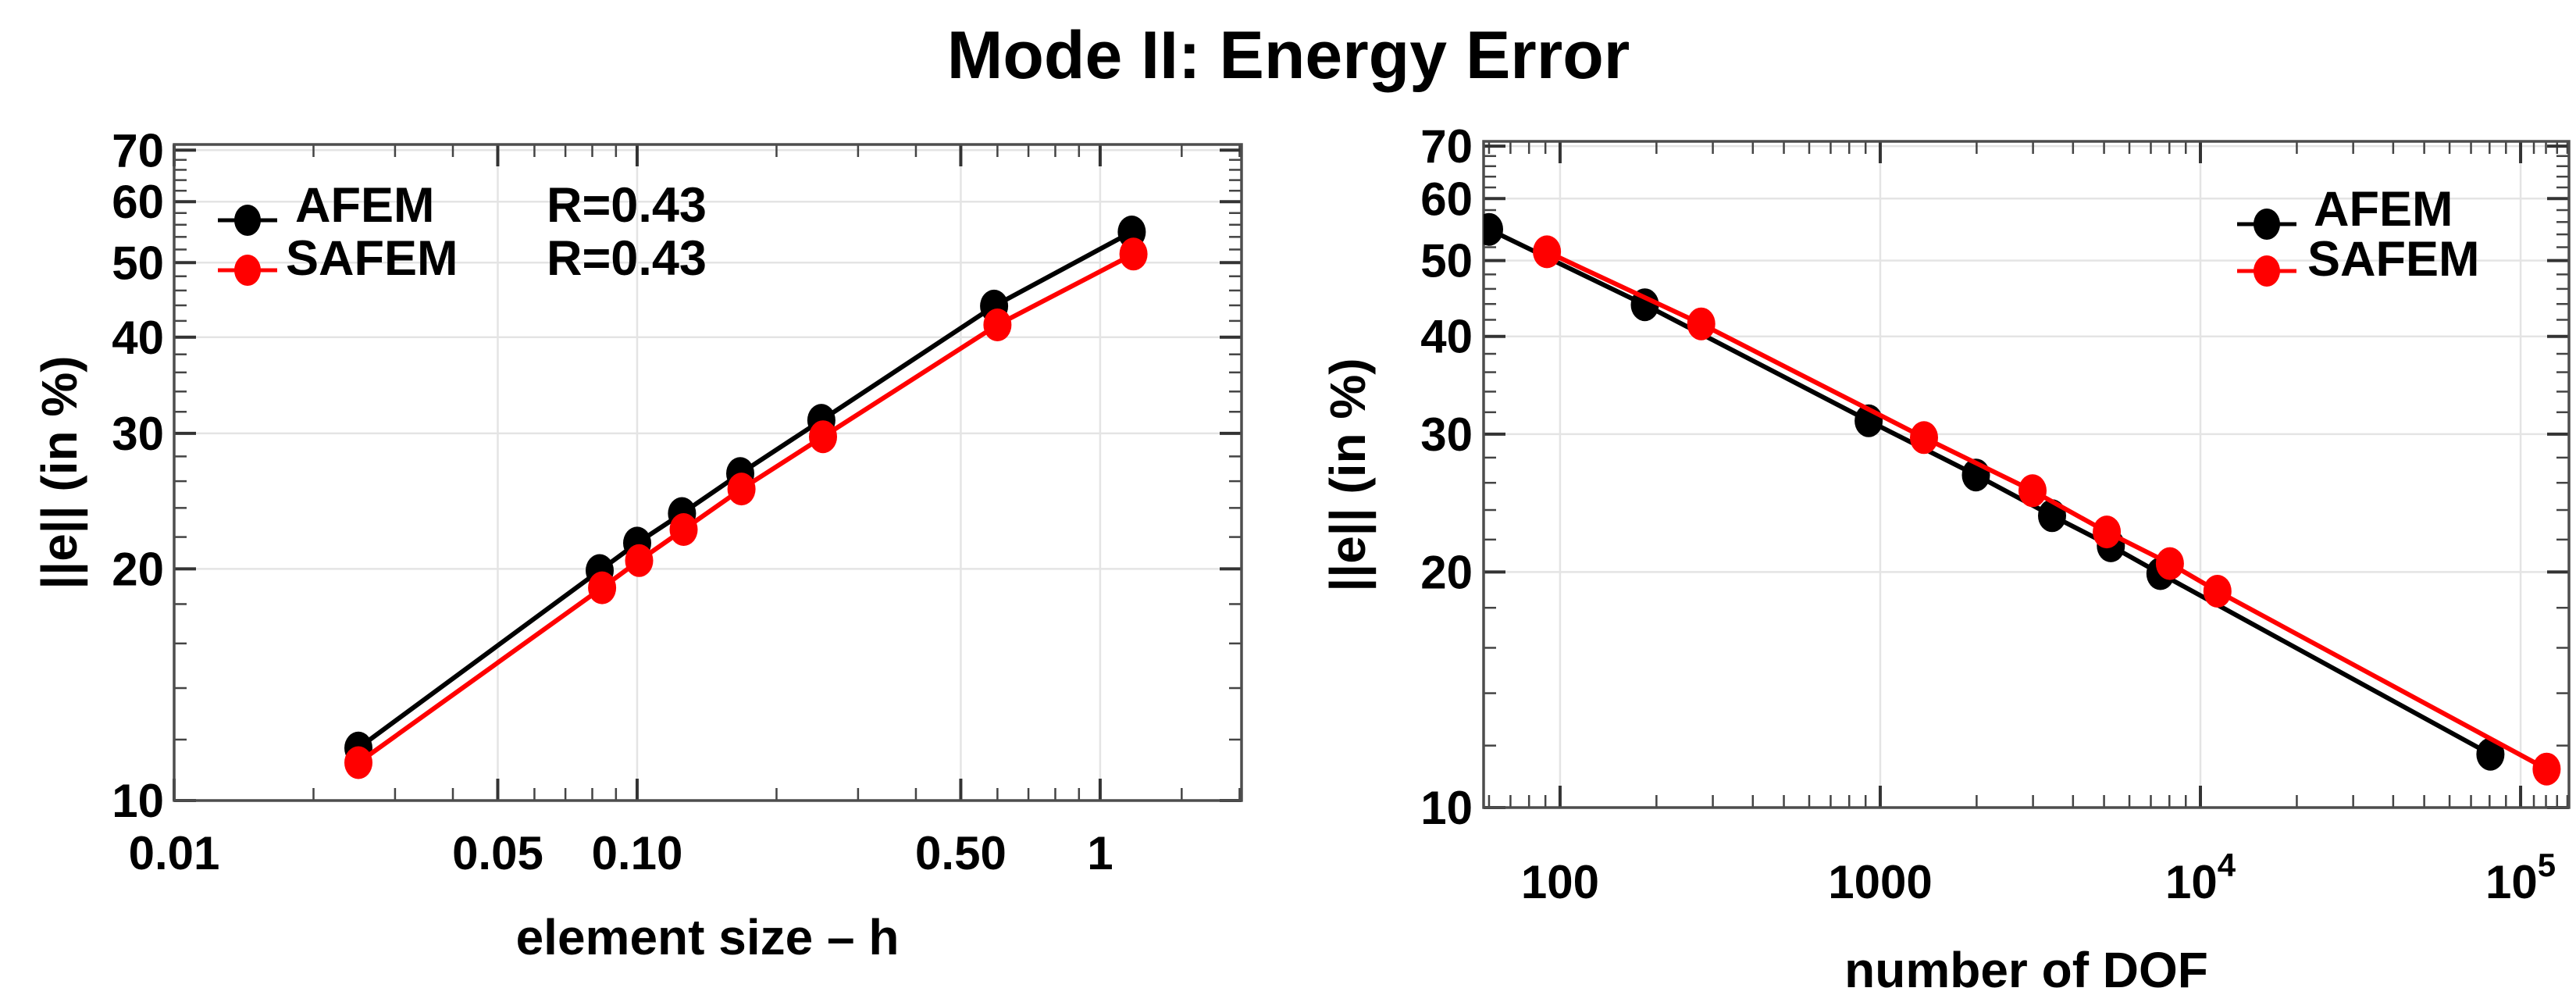 This screenshot has width=2576, height=995. What do you see at coordinates (627, 206) in the screenshot?
I see `legend-annotation-afem: R=0.43` at bounding box center [627, 206].